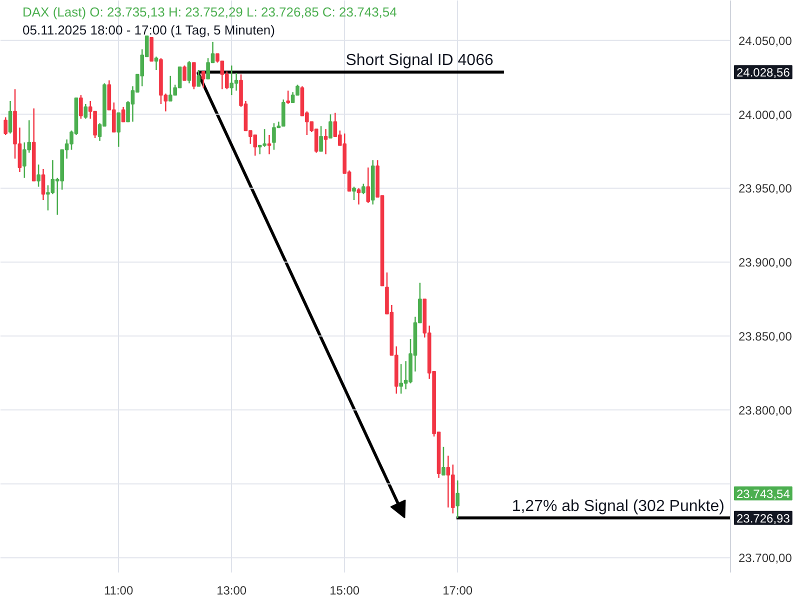 The width and height of the screenshot is (800, 600). I want to click on y-tick-label: 23.950,00, so click(765, 189).